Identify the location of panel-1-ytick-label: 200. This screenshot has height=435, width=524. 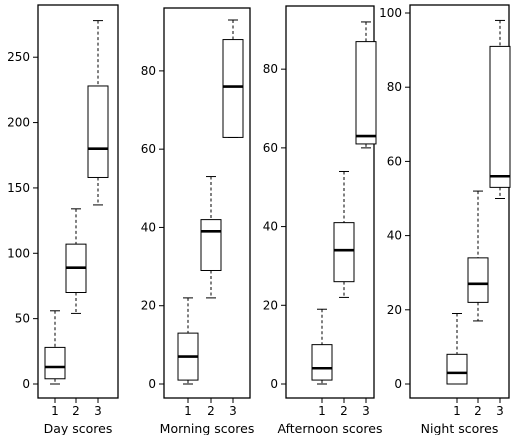
(18, 123).